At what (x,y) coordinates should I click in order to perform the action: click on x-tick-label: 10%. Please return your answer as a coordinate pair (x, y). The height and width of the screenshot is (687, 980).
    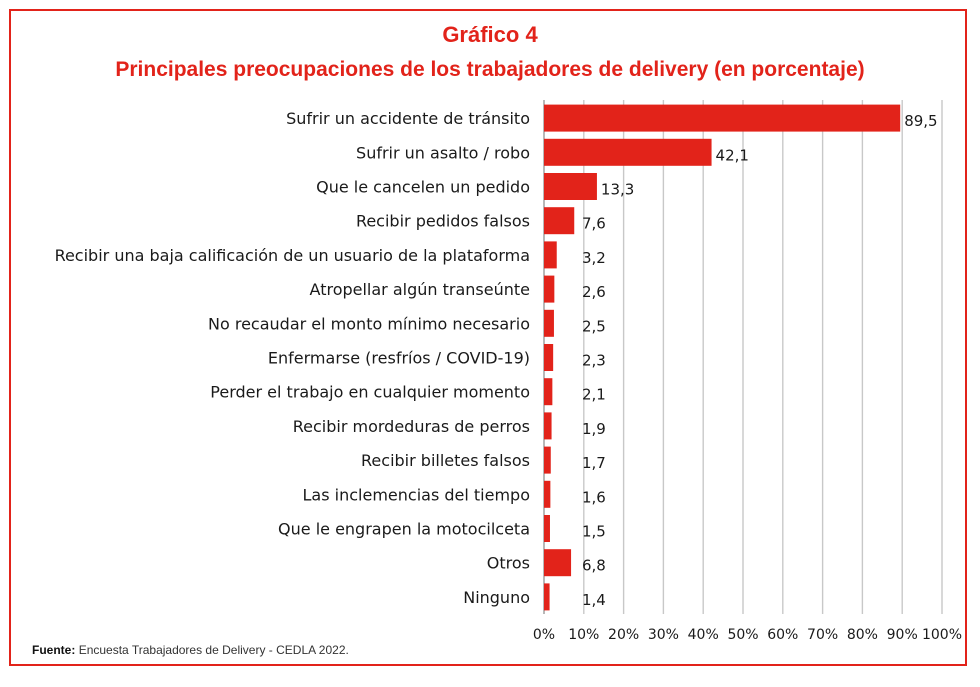
    Looking at the image, I should click on (583, 635).